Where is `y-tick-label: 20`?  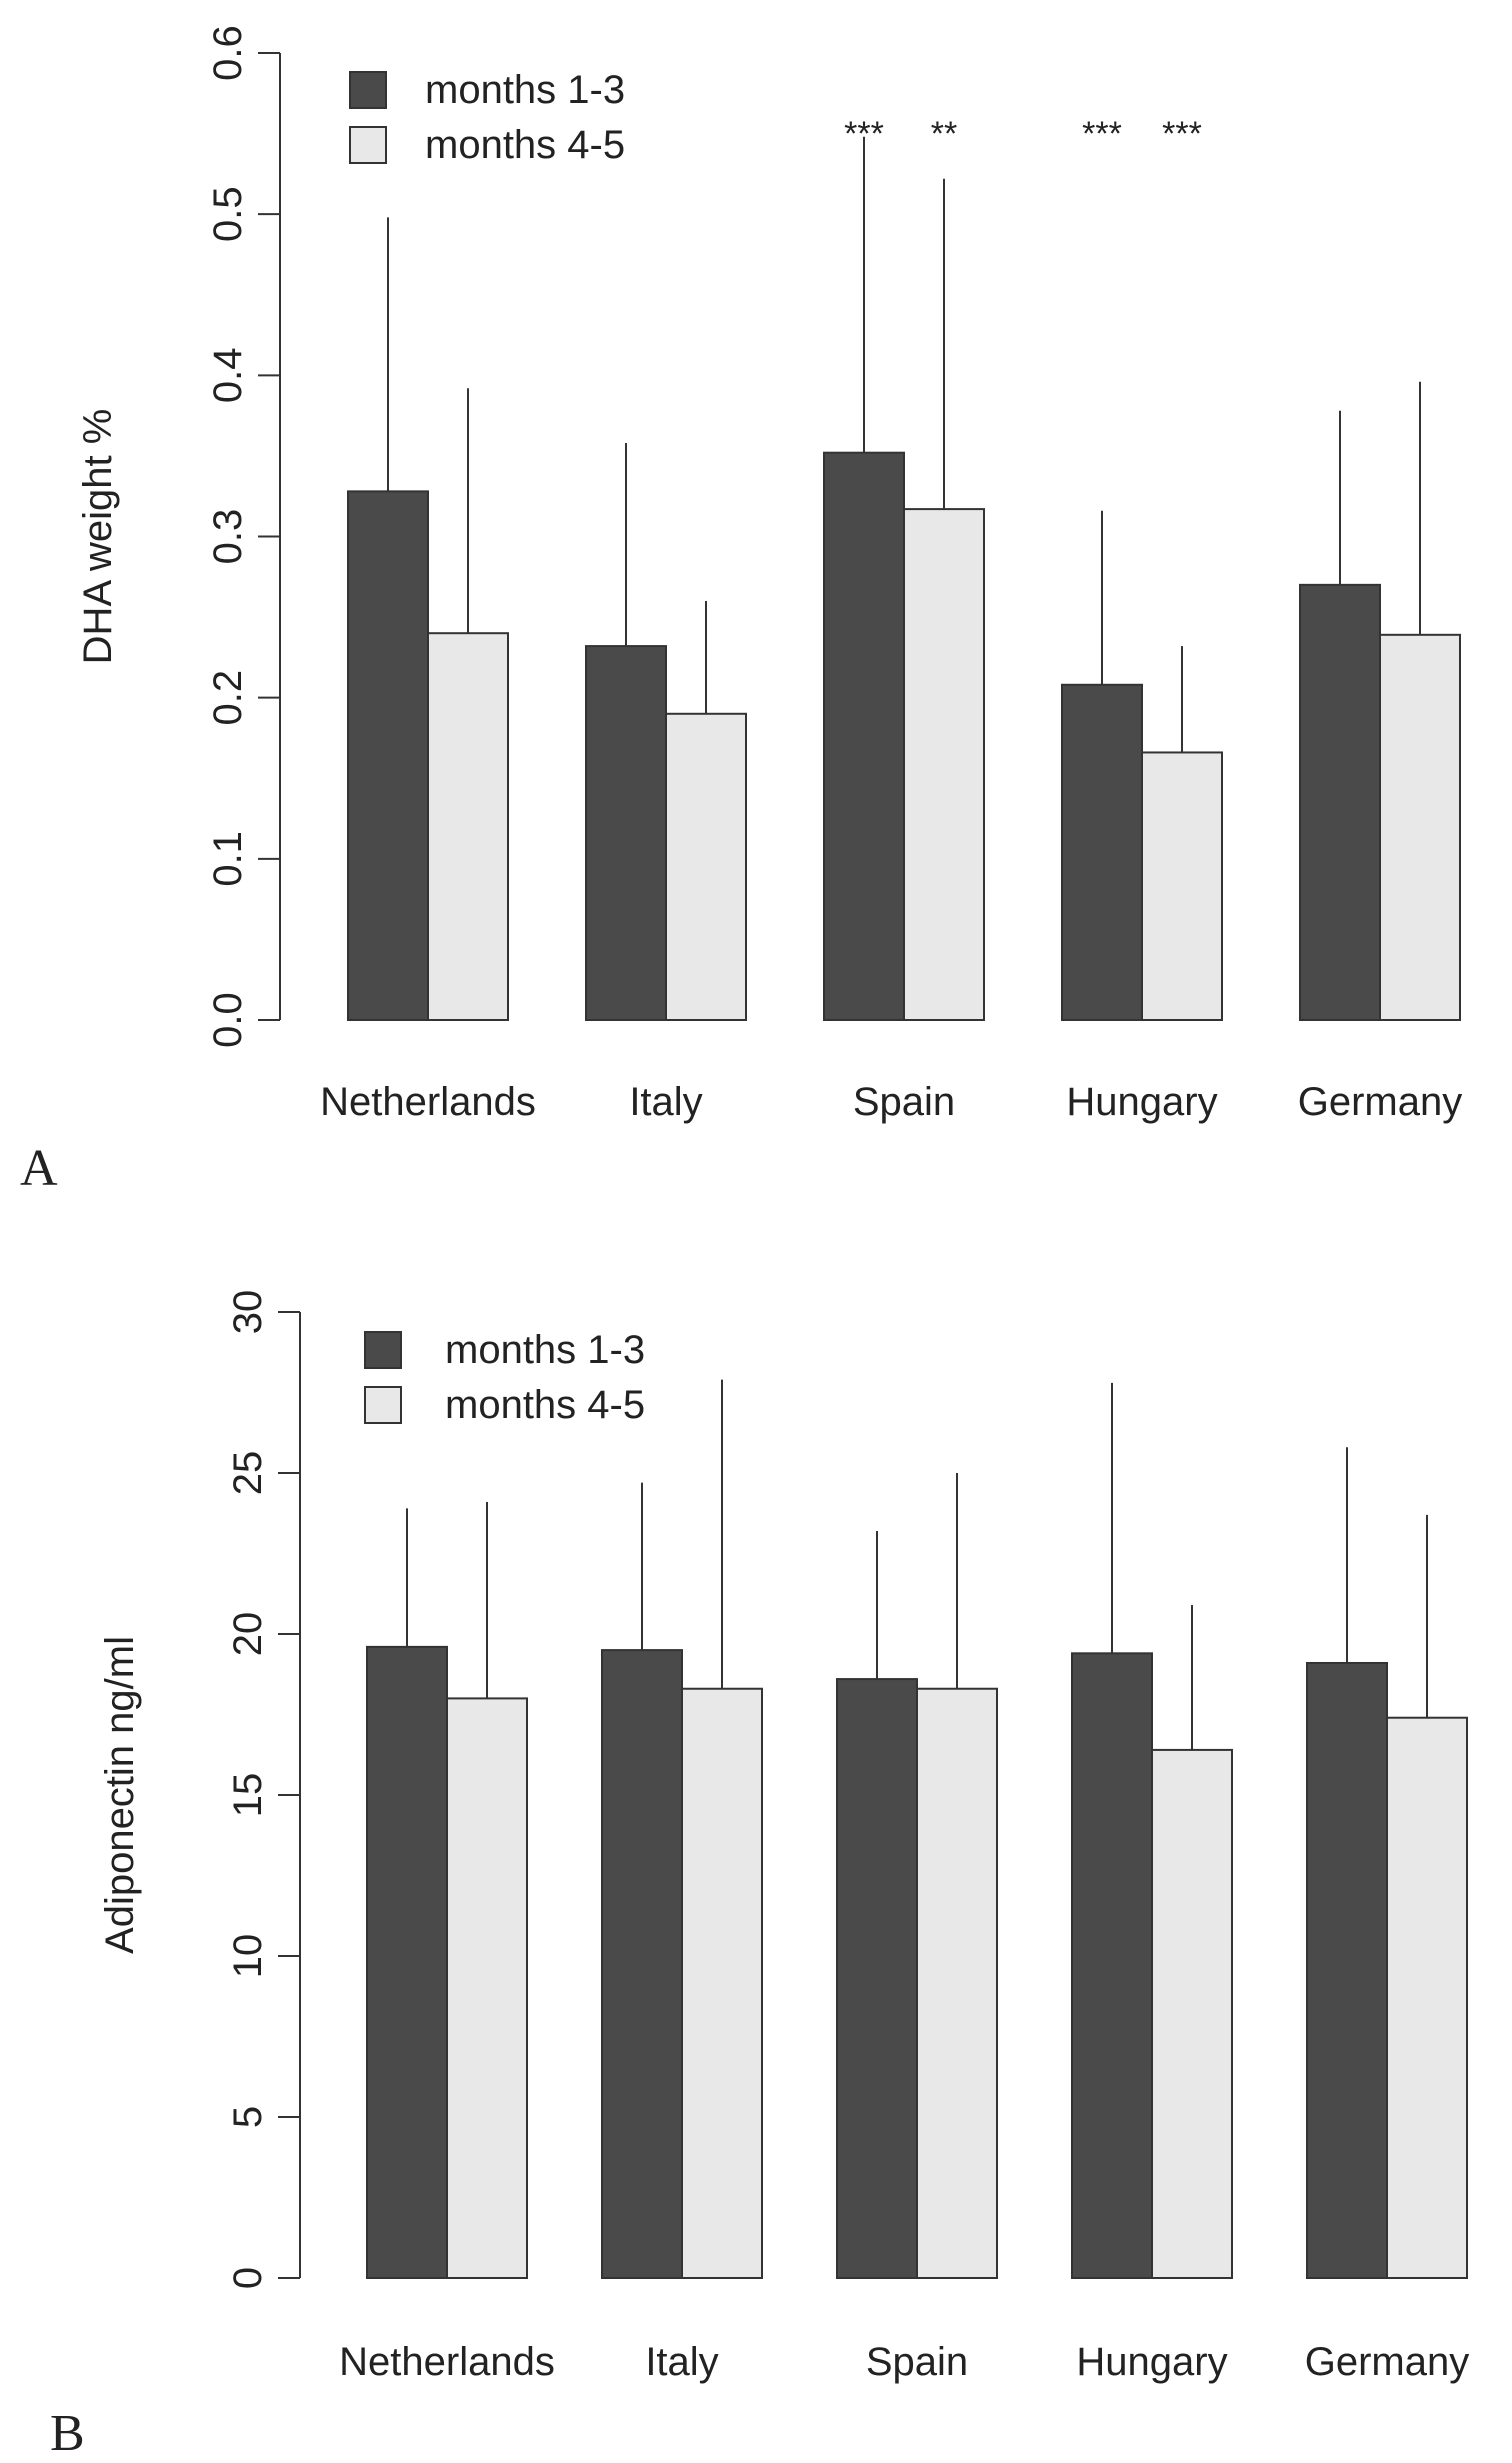
y-tick-label: 20 is located at coordinates (248, 1634).